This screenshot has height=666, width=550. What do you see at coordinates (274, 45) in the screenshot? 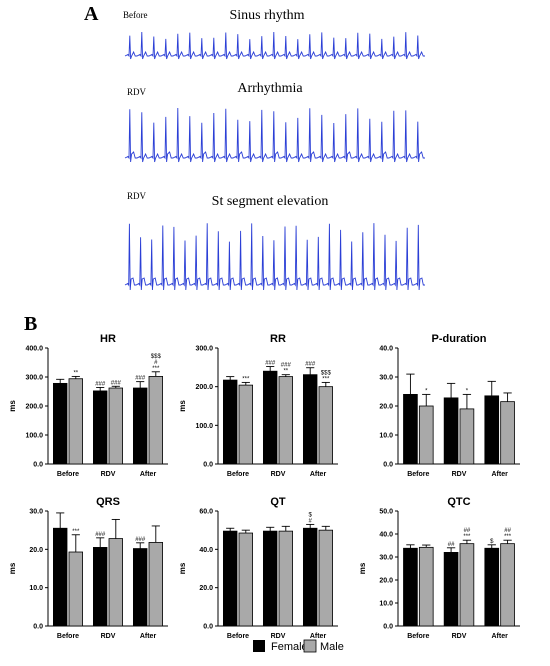
I see `ecg-trace-sinus-rhythm` at bounding box center [274, 45].